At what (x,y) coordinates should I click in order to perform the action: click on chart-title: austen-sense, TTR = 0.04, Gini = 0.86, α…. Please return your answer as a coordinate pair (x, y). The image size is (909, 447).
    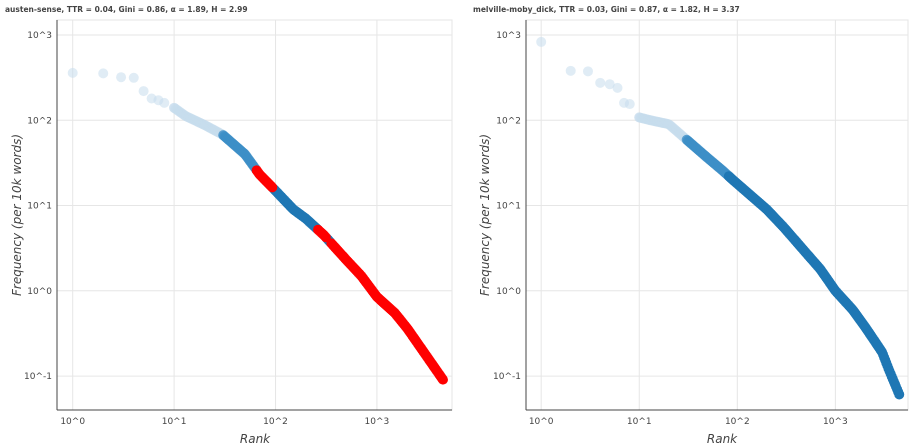
    Looking at the image, I should click on (126, 9).